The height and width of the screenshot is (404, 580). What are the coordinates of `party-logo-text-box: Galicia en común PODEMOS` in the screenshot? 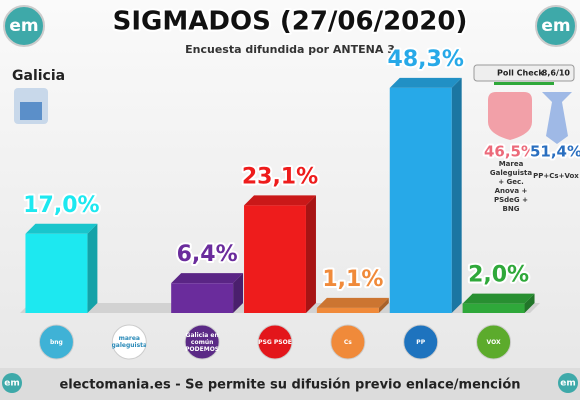 It's located at (202, 342).